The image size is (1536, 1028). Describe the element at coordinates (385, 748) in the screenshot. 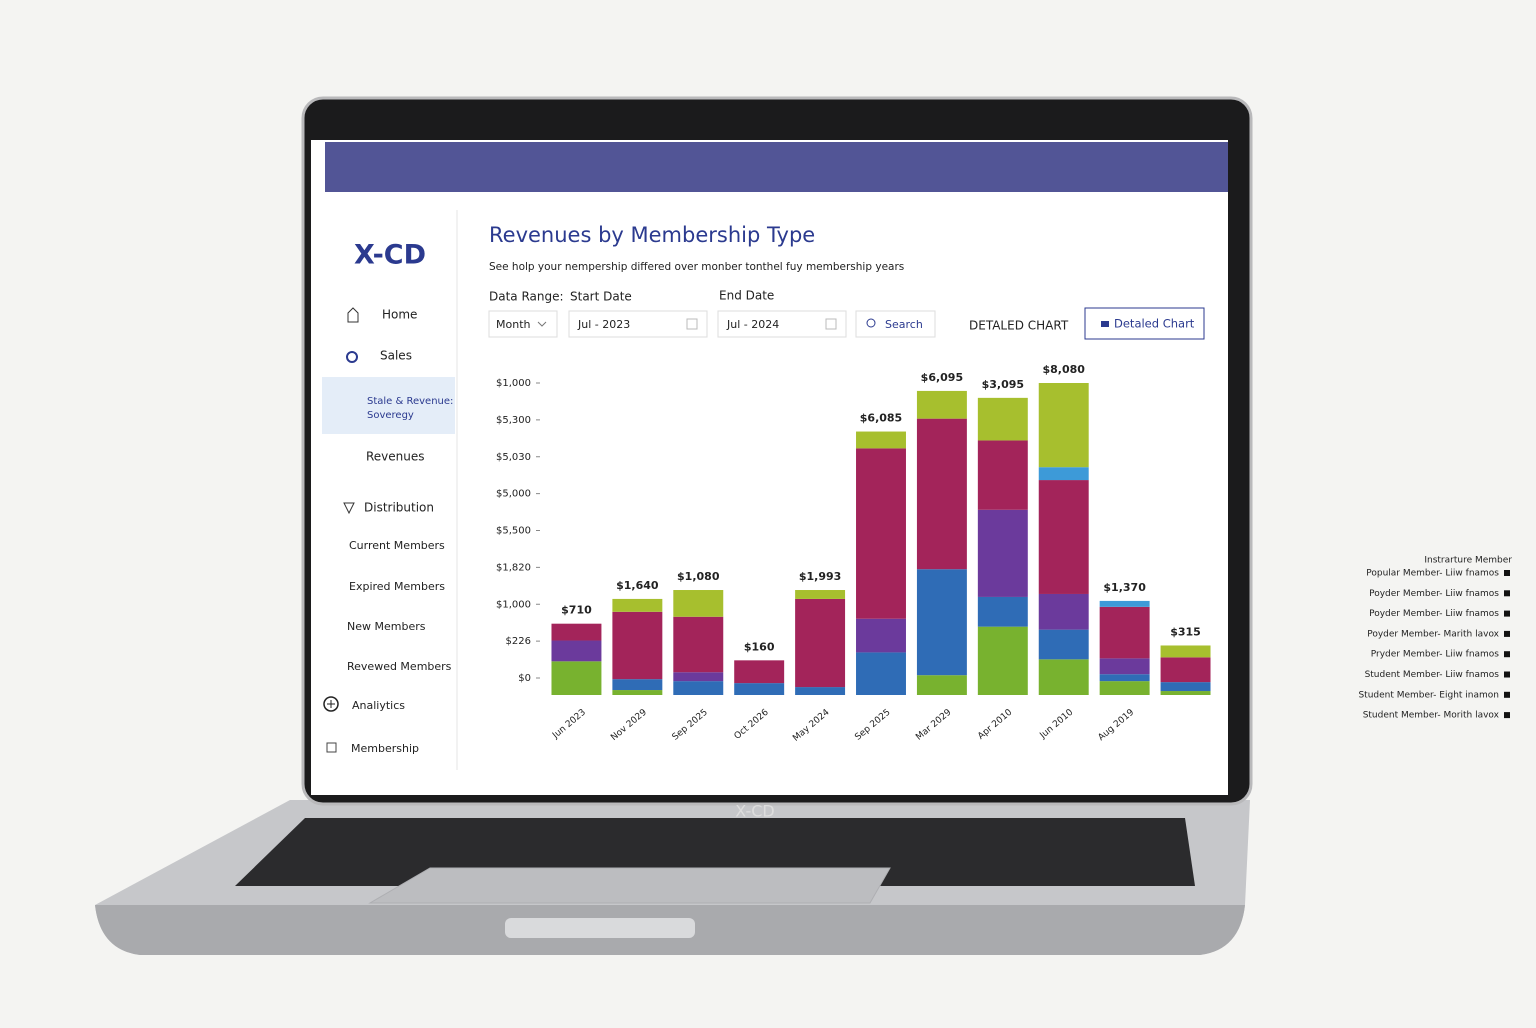

I see `nav-item: Membership` at that location.